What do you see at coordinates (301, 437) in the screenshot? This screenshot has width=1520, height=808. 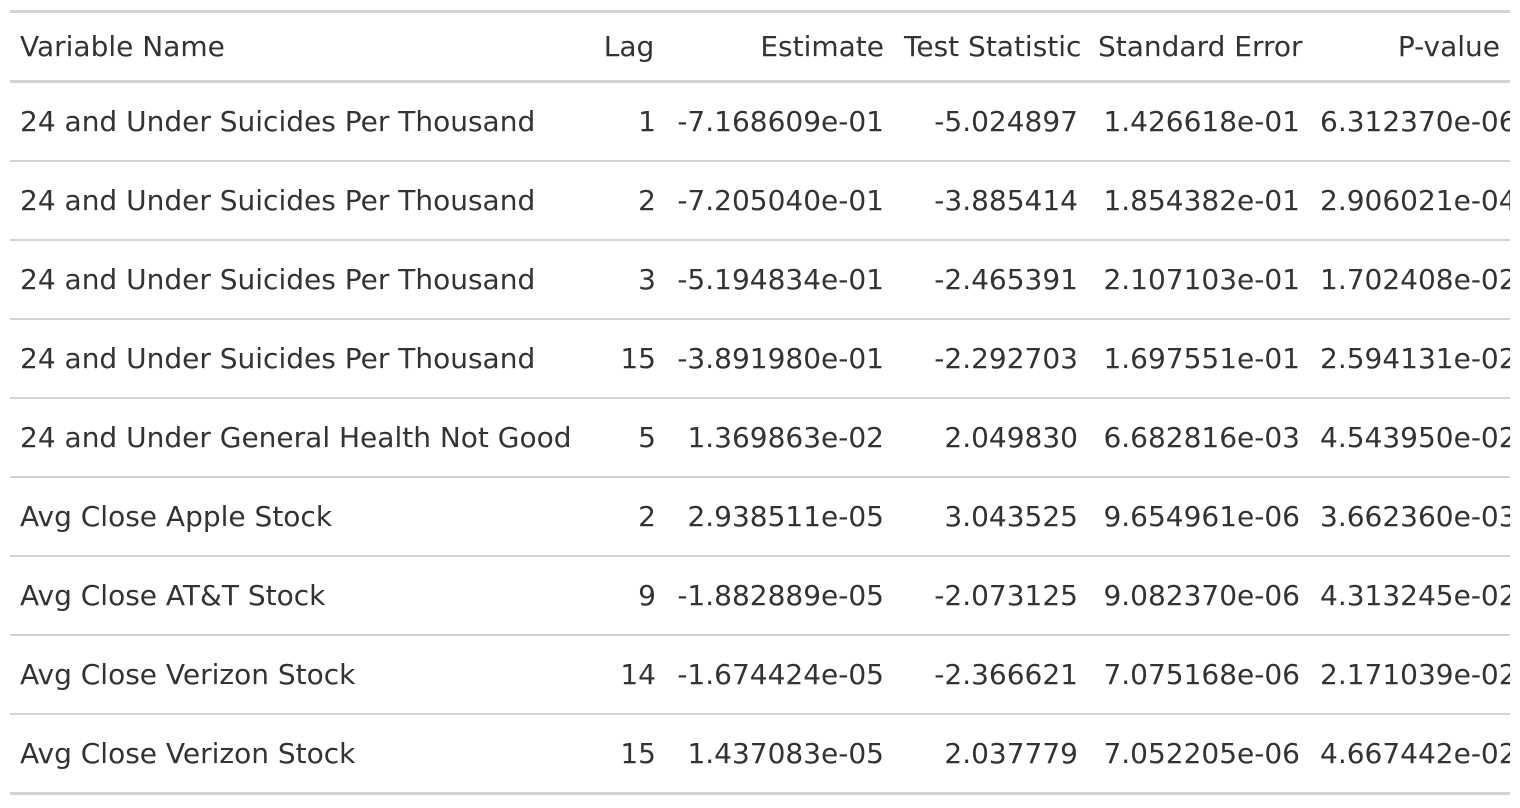 I see `cell-variable-name: 24 and Under General Health Not Good` at bounding box center [301, 437].